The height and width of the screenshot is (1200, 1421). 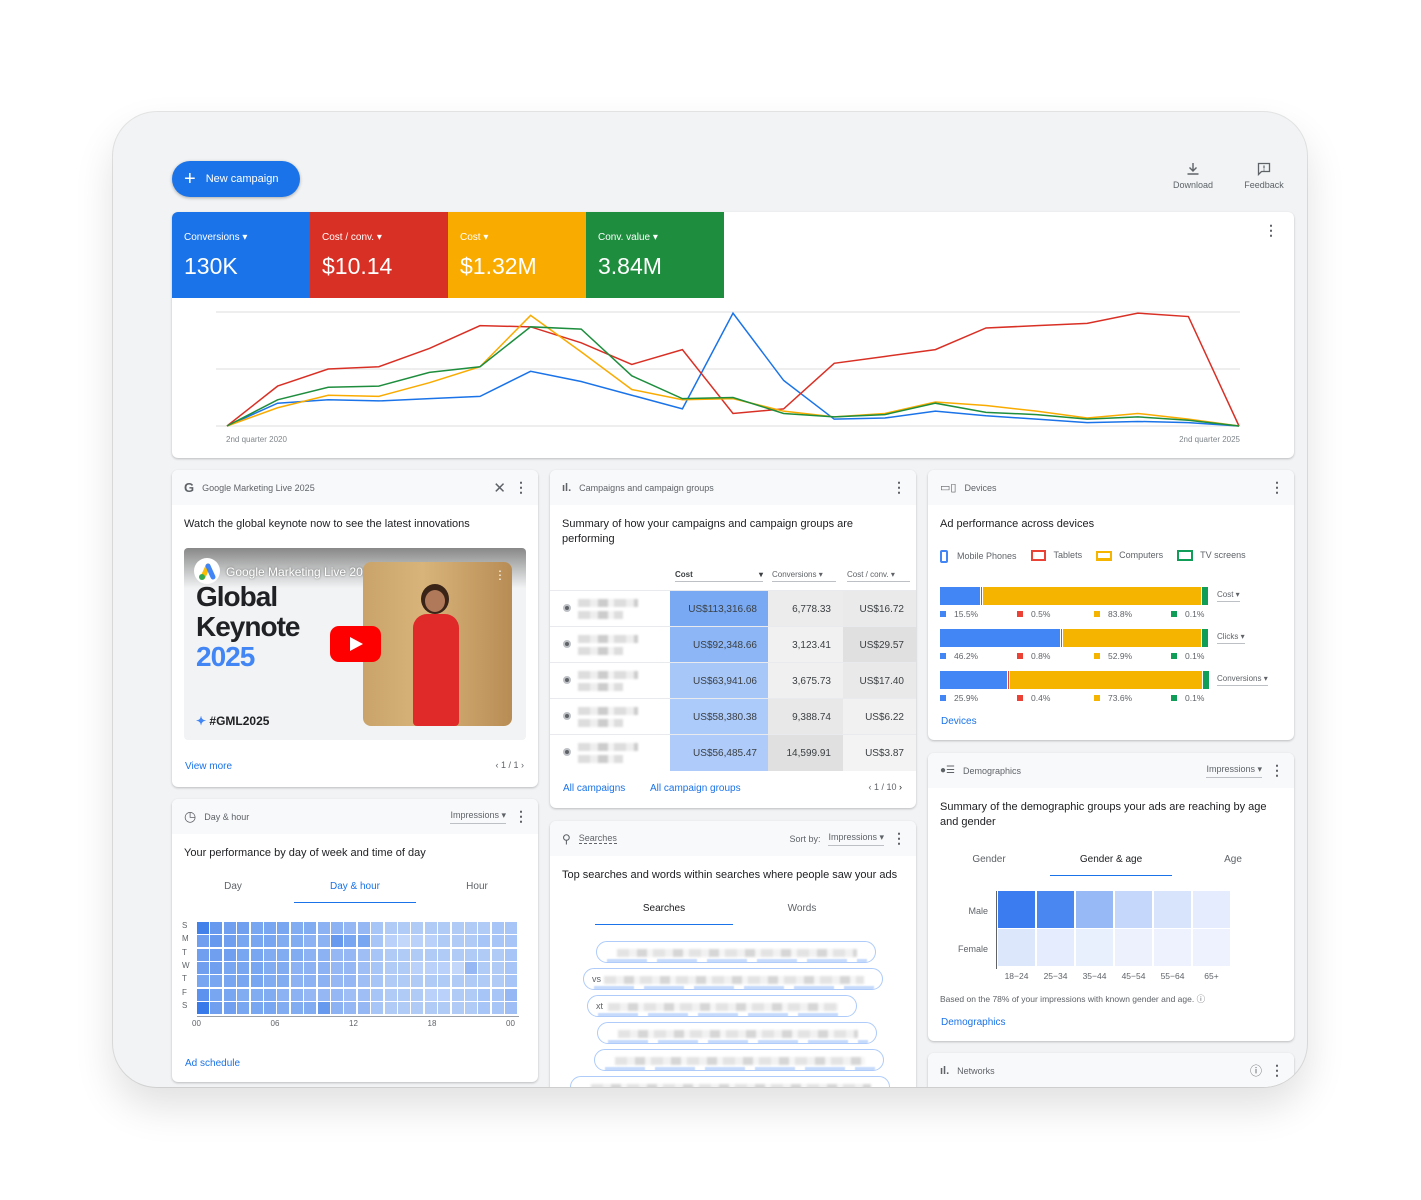 I want to click on close-icon: ✕, so click(x=499, y=488).